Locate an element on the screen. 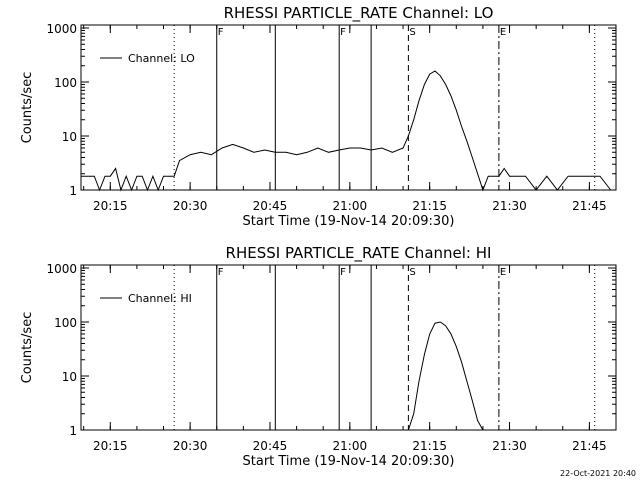 This screenshot has height=480, width=640. legend-label: Channel: HI is located at coordinates (160, 298).